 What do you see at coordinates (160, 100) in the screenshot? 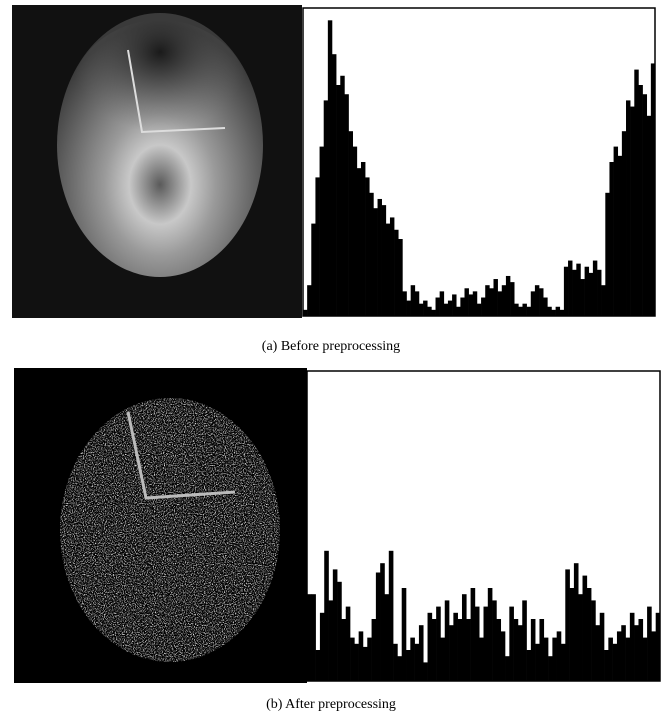
I see `egg-shadow` at bounding box center [160, 100].